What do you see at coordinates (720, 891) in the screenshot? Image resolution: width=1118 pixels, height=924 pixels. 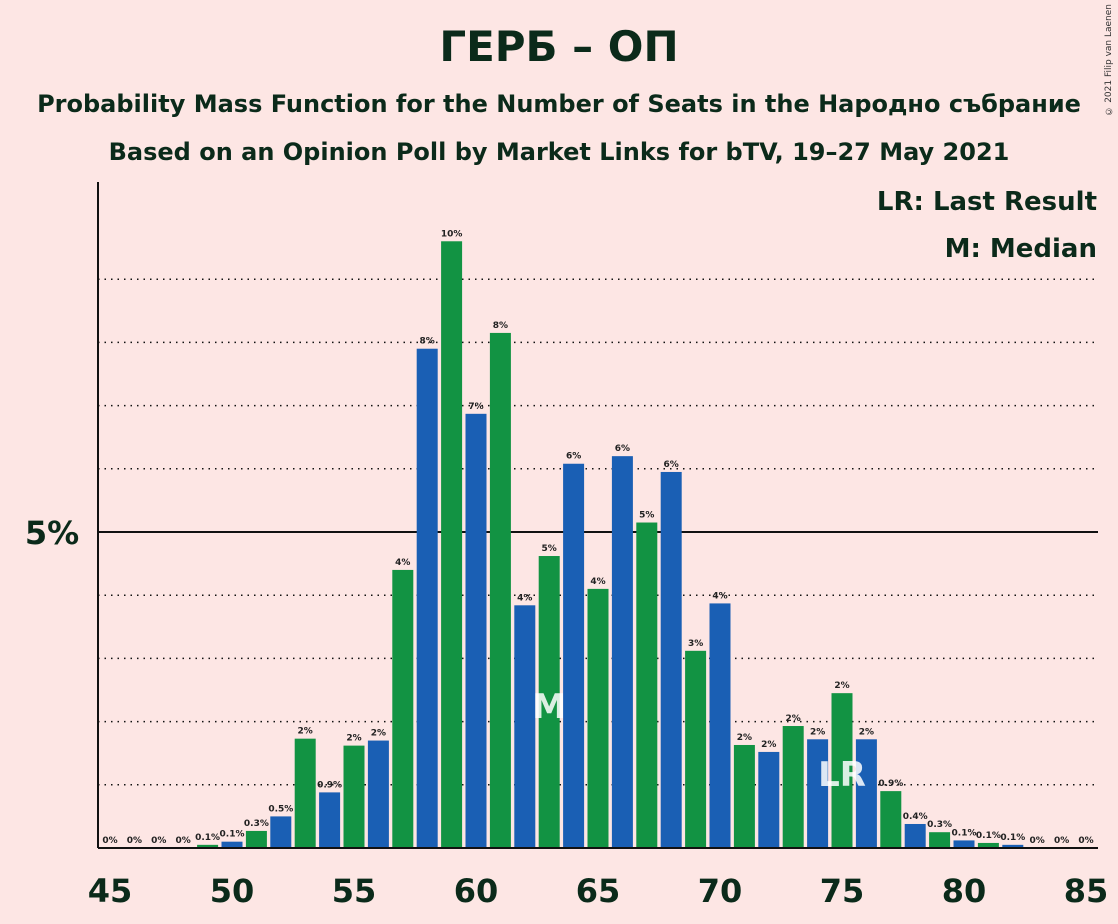 I see `x-tick-label: 70` at bounding box center [720, 891].